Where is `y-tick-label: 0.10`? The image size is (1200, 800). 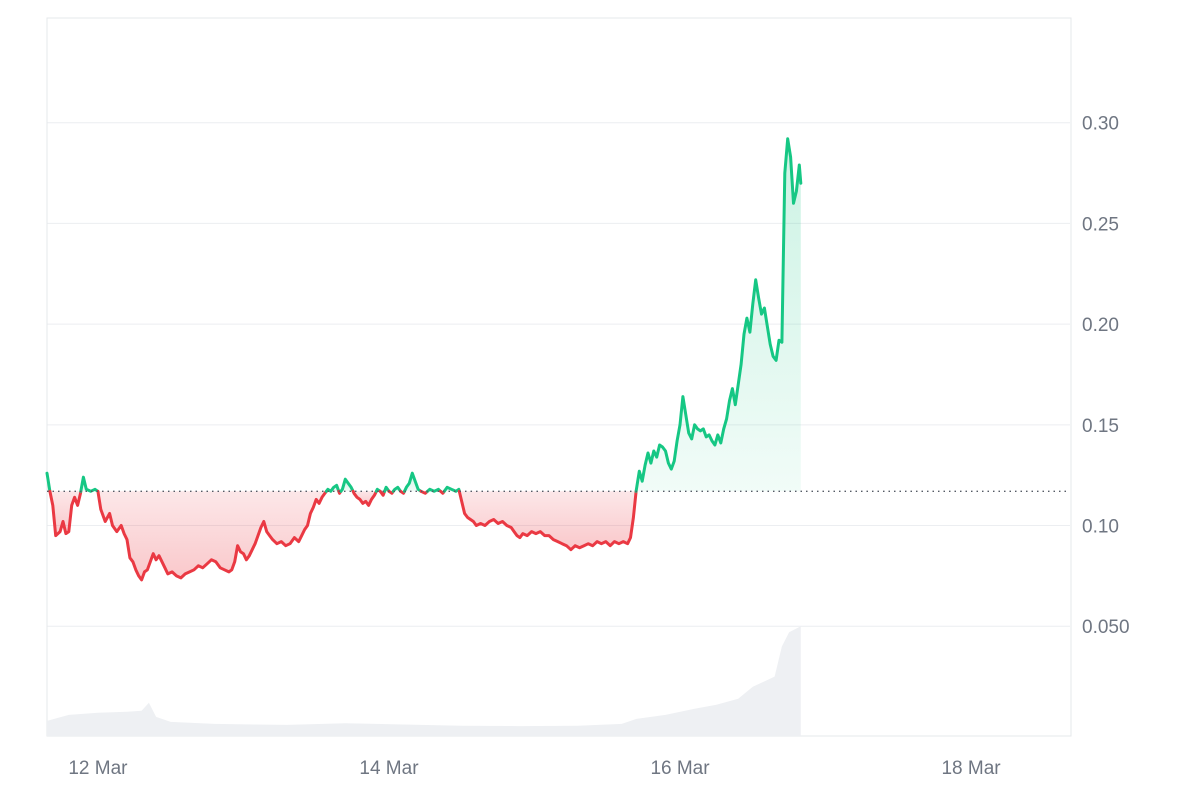
y-tick-label: 0.10 is located at coordinates (1100, 527).